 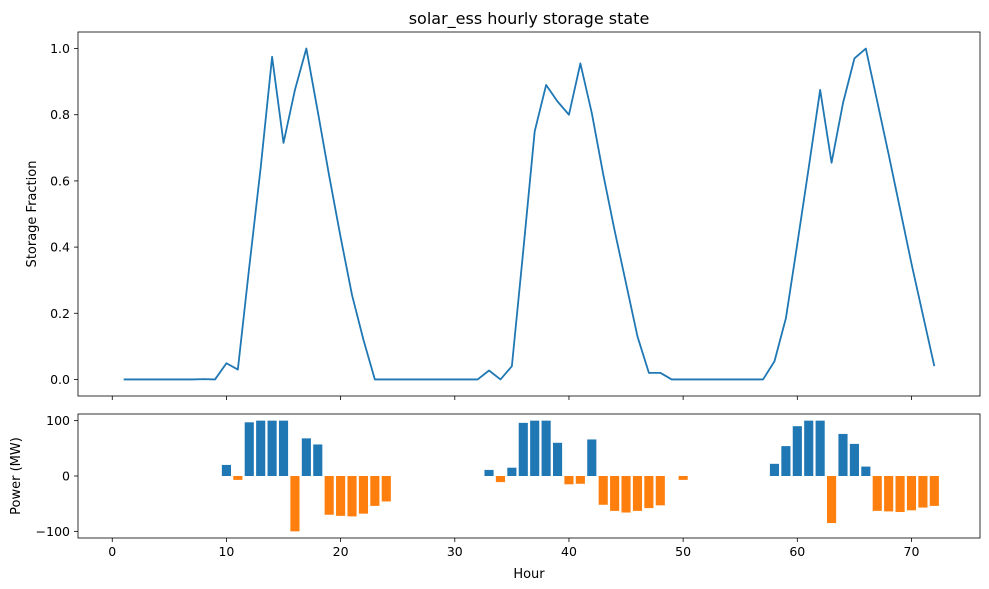 I want to click on x-axis-label: Hour, so click(x=529, y=574).